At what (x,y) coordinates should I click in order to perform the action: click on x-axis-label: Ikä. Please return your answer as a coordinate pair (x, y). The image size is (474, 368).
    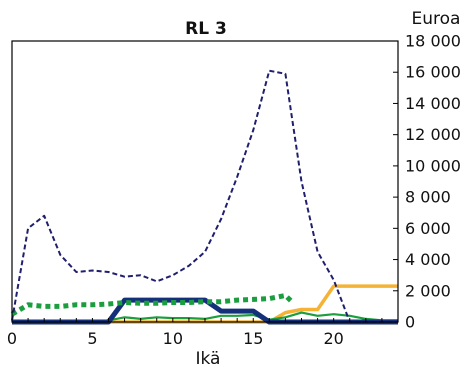
    Looking at the image, I should click on (208, 358).